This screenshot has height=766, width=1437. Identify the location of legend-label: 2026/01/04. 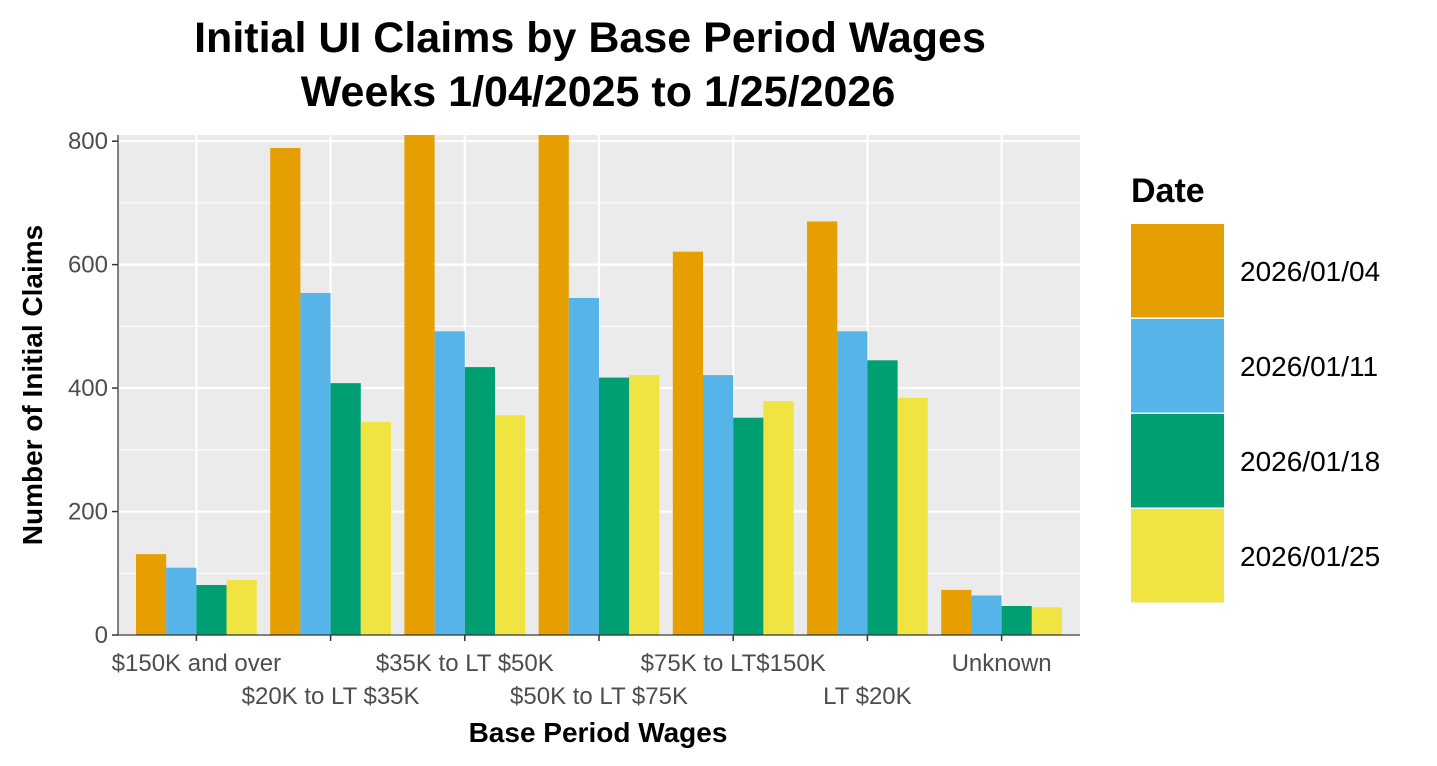
(1310, 271).